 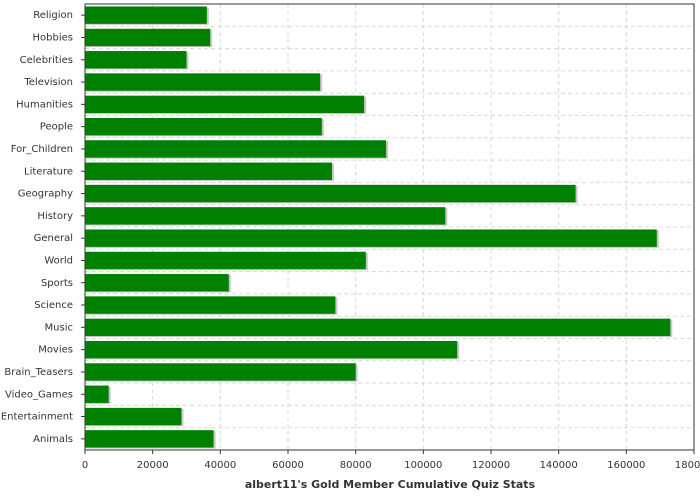 I want to click on x-tick-label: 140000, so click(x=559, y=465).